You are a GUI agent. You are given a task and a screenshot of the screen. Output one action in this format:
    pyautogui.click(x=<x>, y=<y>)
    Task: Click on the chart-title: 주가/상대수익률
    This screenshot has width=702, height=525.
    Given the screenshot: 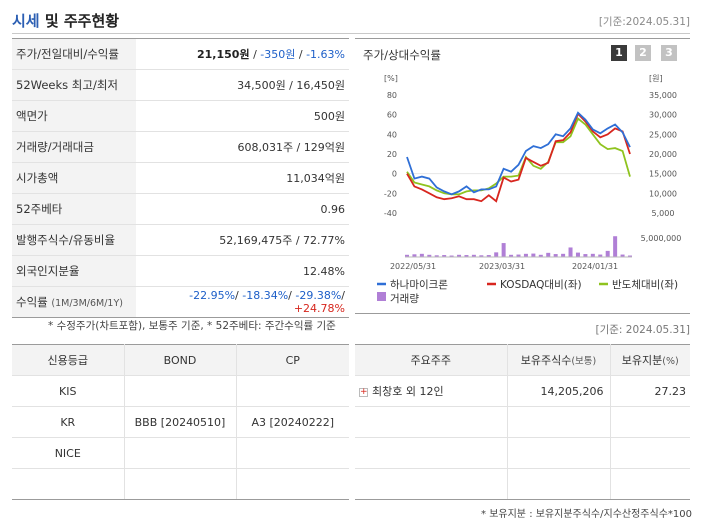 What is the action you would take?
    pyautogui.click(x=402, y=55)
    